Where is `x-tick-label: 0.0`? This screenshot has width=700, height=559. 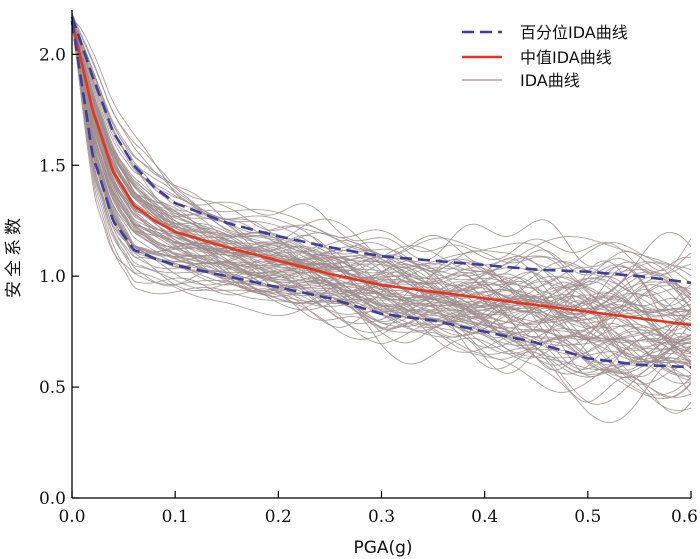
x-tick-label: 0.0 is located at coordinates (71, 517).